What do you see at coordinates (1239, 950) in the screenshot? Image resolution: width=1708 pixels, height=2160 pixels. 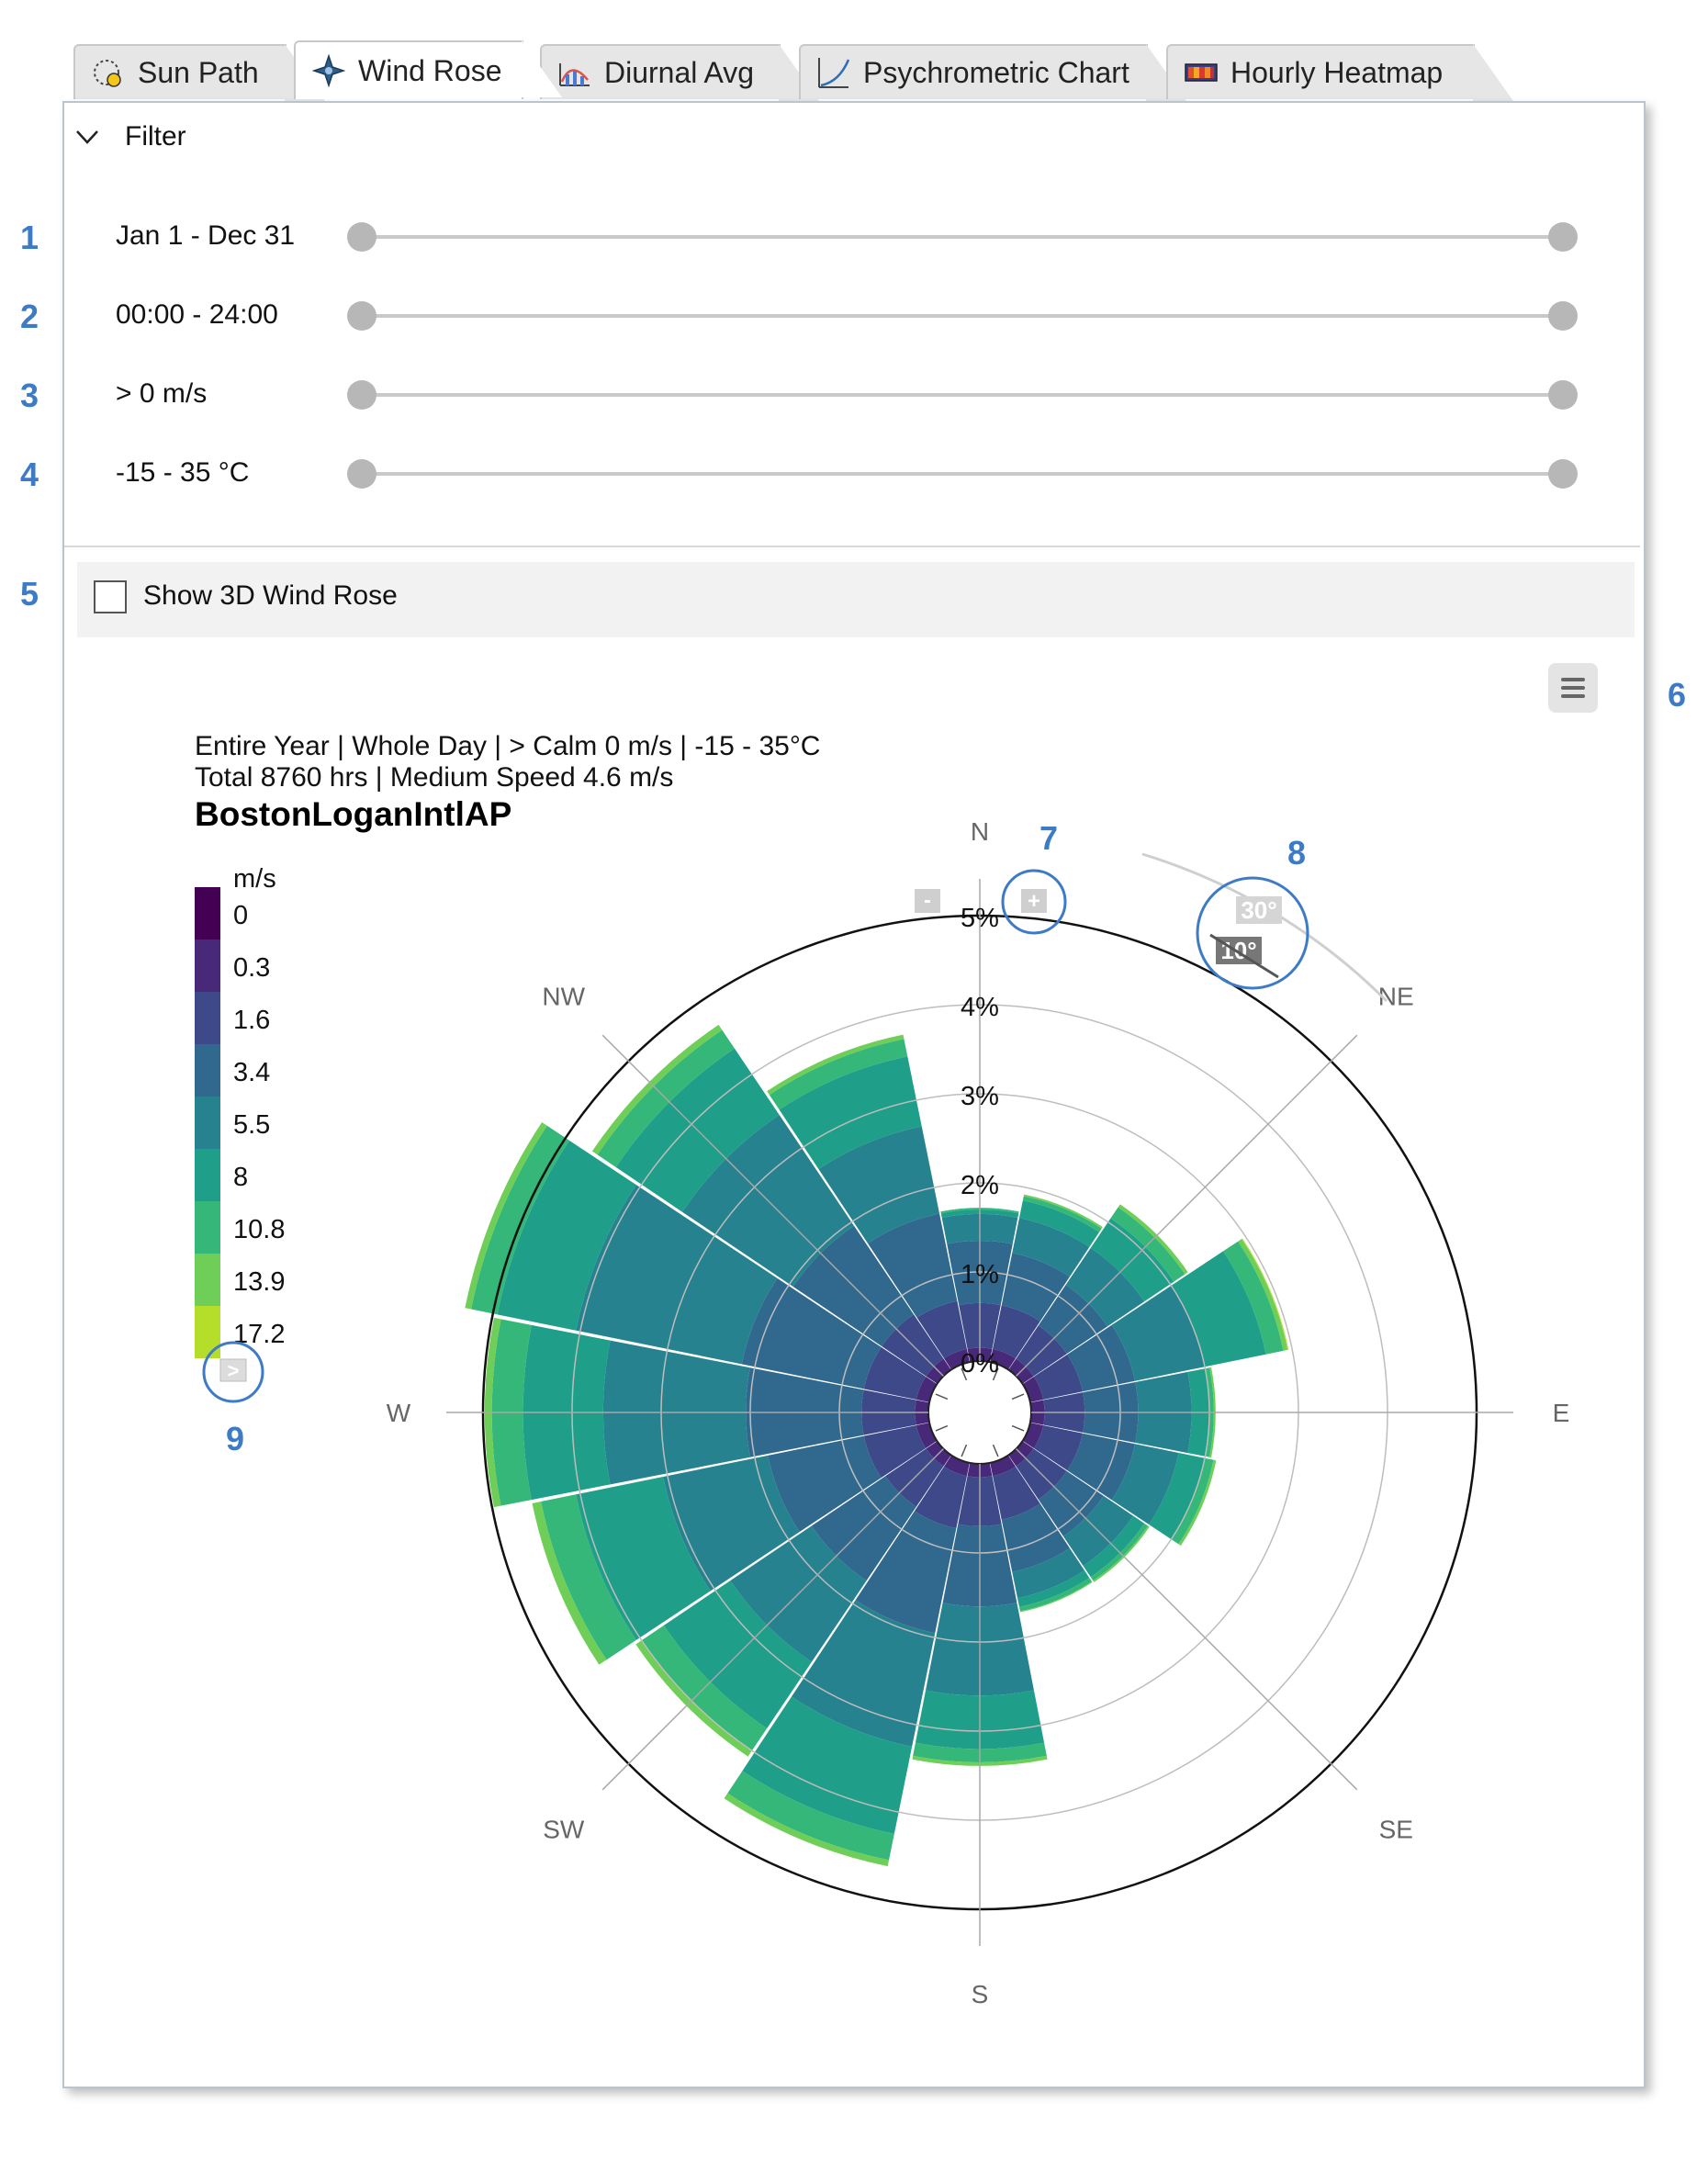 I see `angle-label-inner-bg` at bounding box center [1239, 950].